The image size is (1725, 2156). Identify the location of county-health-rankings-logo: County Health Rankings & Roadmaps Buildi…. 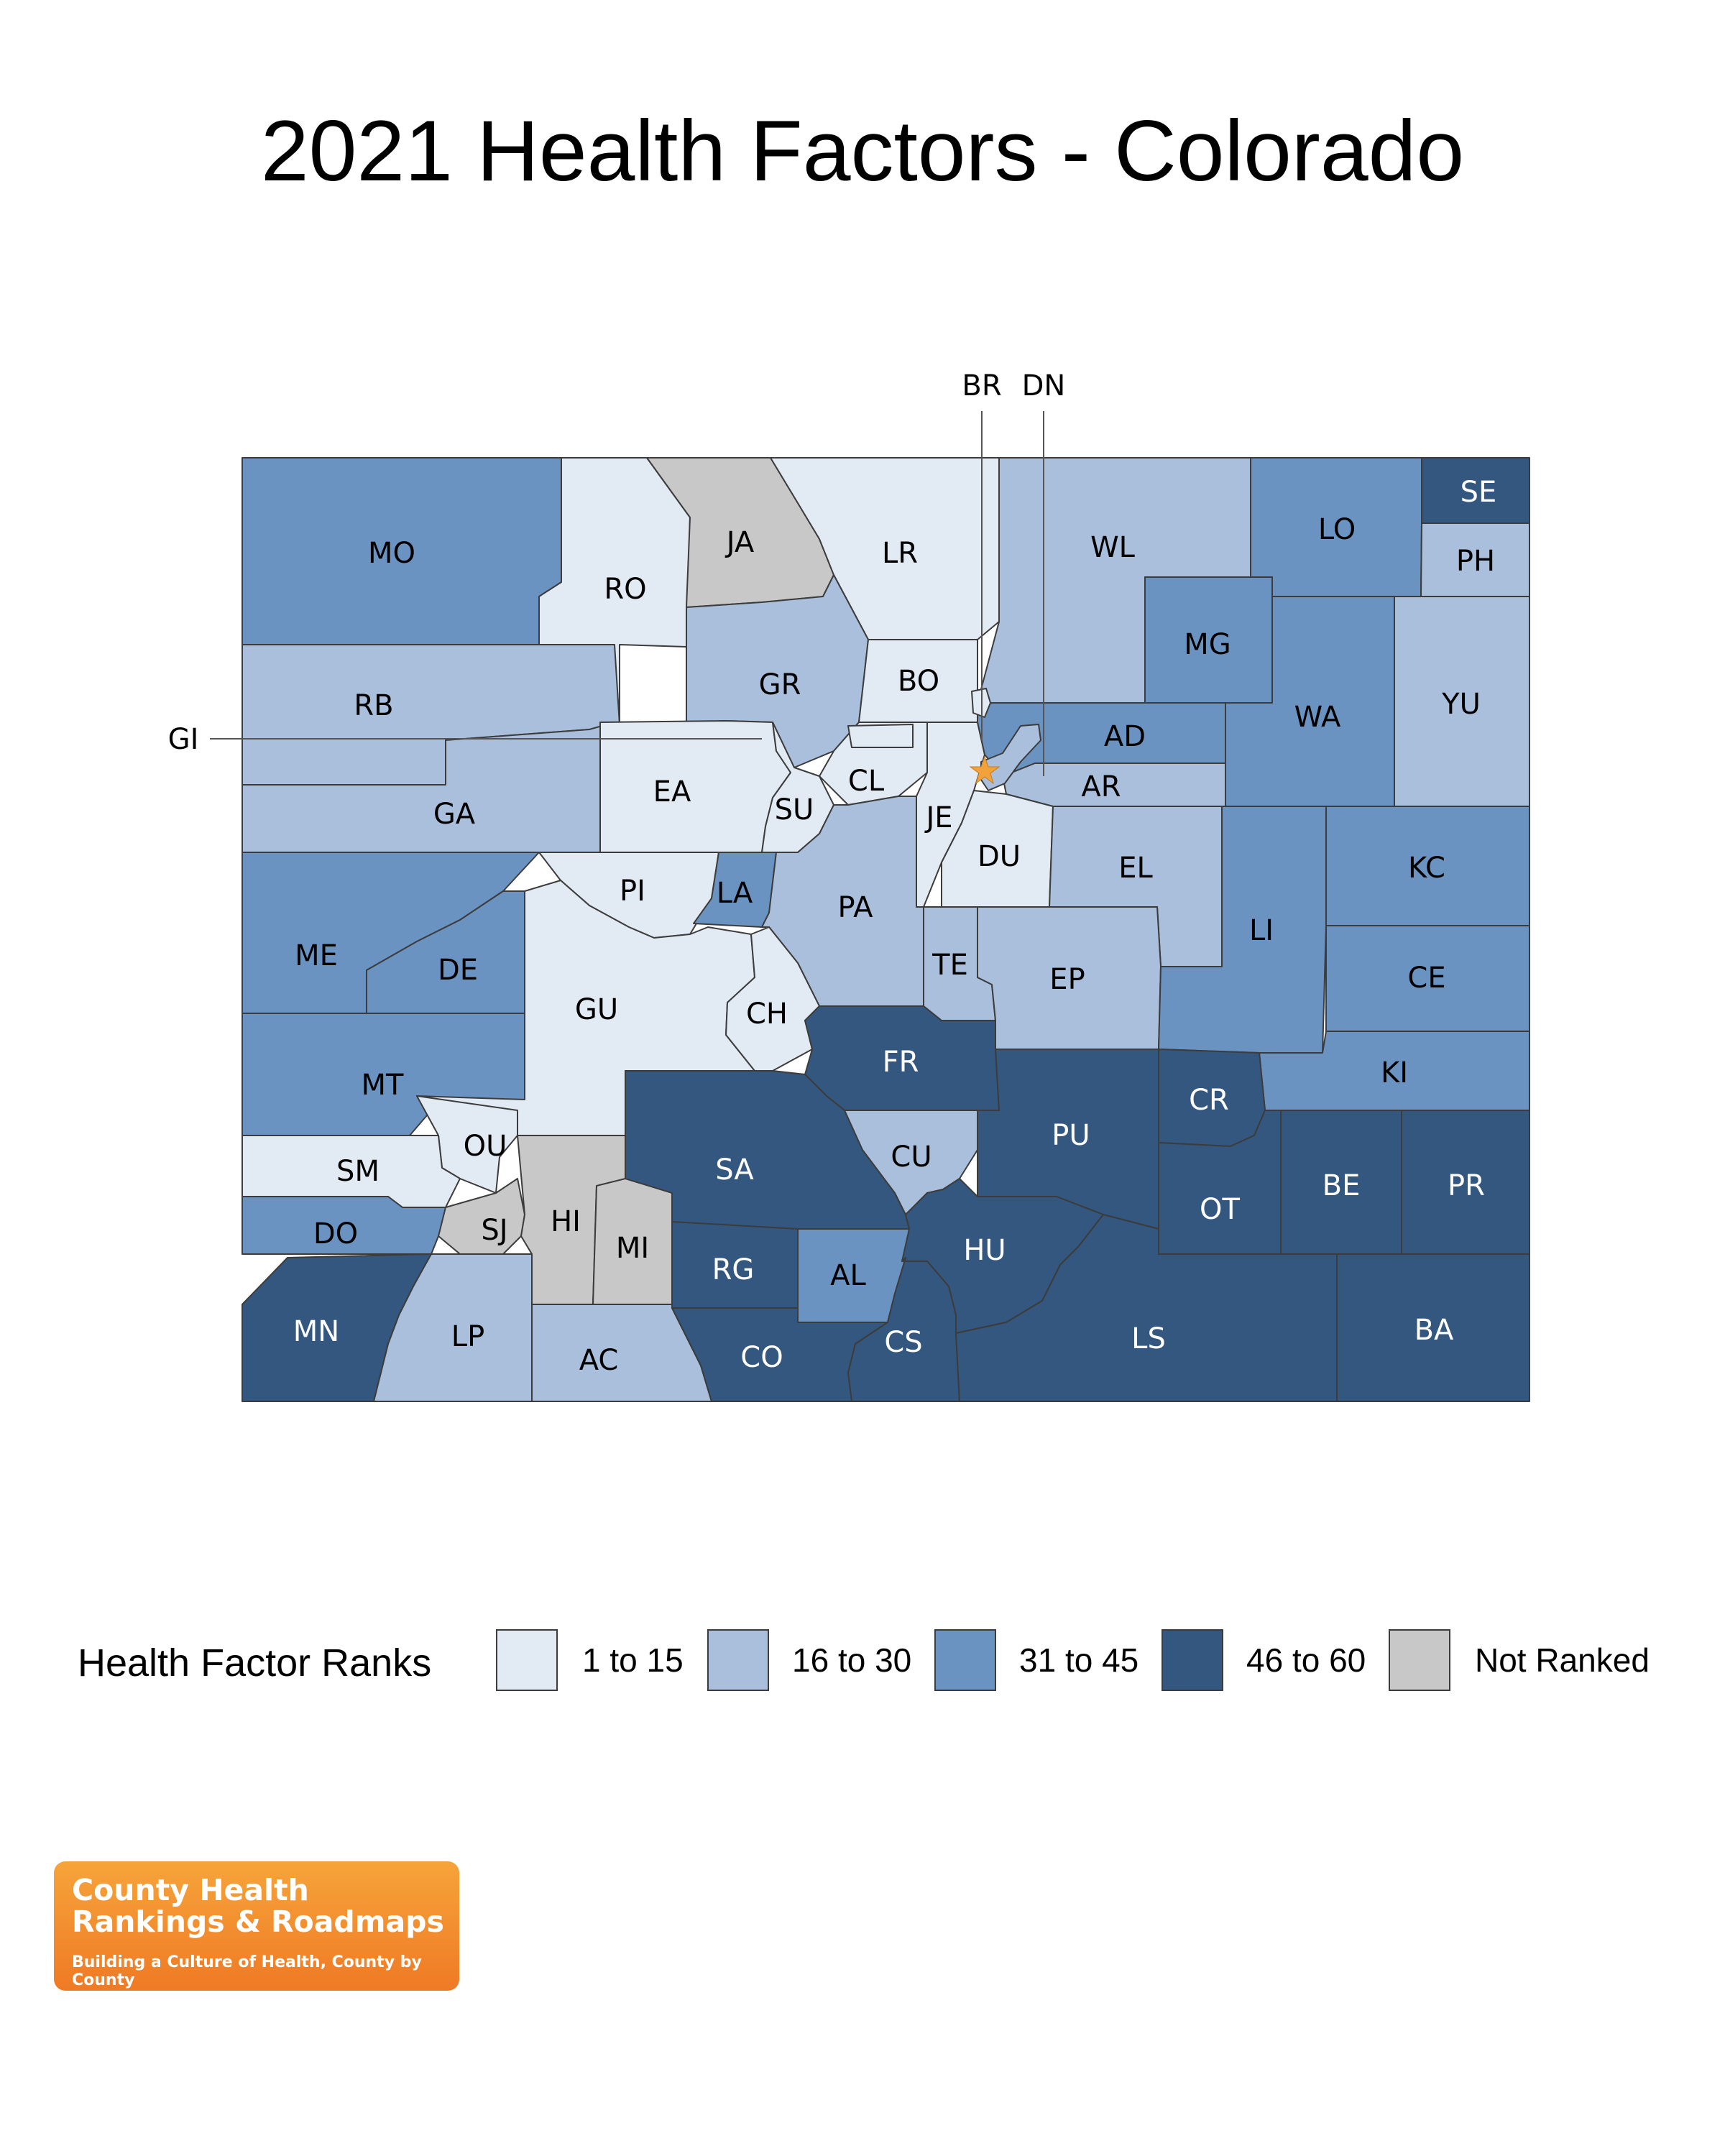
(256, 1926).